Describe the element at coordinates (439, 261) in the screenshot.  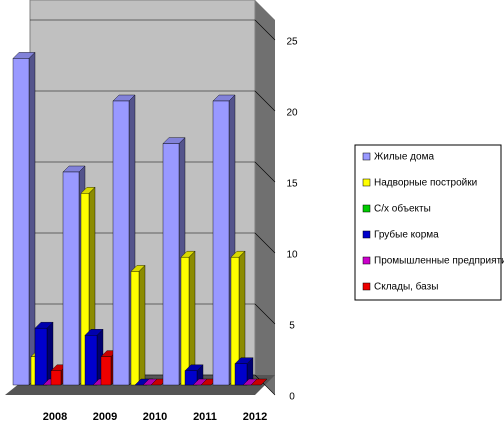
I see `legend-label: Промышленные предприятия` at that location.